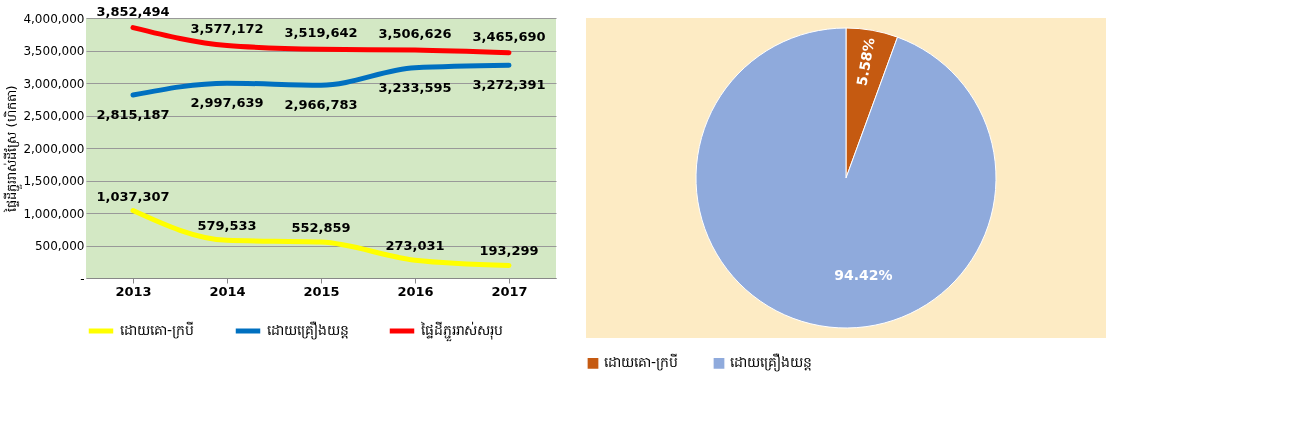  Describe the element at coordinates (415, 246) in the screenshot. I see `data-label: 273,031` at that location.